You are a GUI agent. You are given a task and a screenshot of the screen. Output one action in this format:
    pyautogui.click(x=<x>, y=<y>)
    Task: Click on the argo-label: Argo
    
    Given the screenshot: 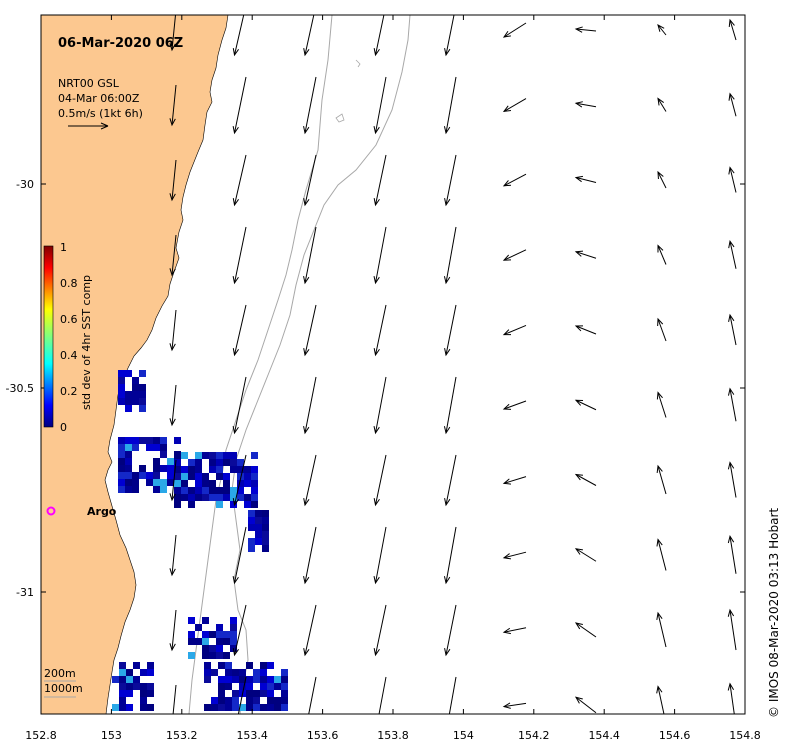 What is the action you would take?
    pyautogui.click(x=102, y=511)
    